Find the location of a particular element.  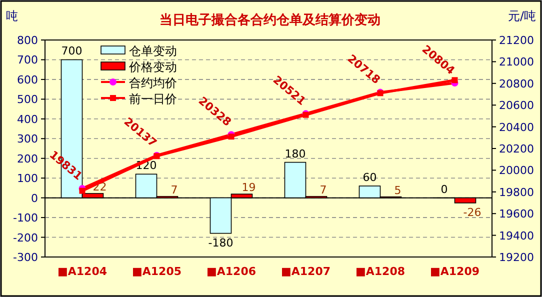

x-tick-label: ■A1206 is located at coordinates (231, 271).